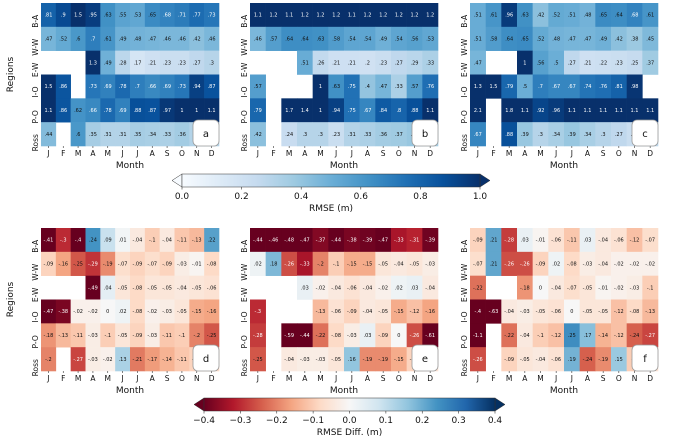  What do you see at coordinates (206, 134) in the screenshot?
I see `panel-letter: a` at bounding box center [206, 134].